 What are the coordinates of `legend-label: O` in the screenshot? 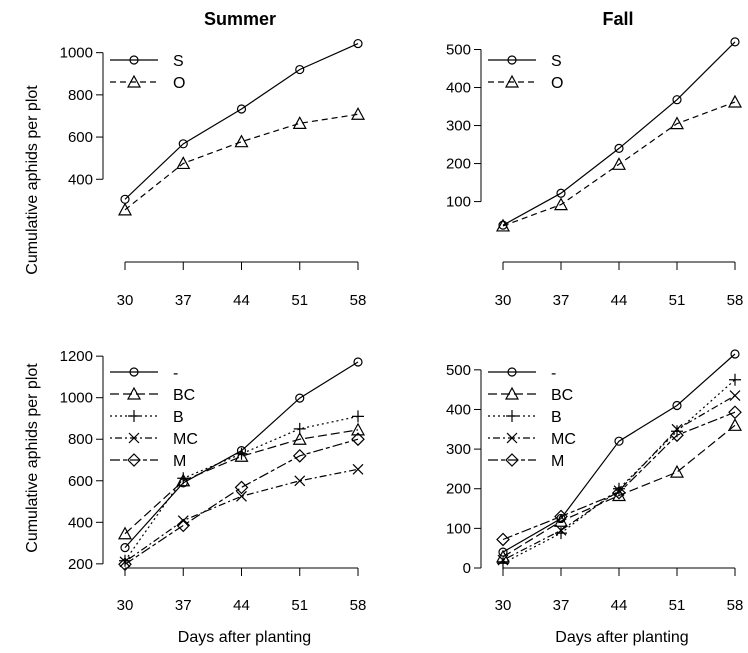 It's located at (557, 83).